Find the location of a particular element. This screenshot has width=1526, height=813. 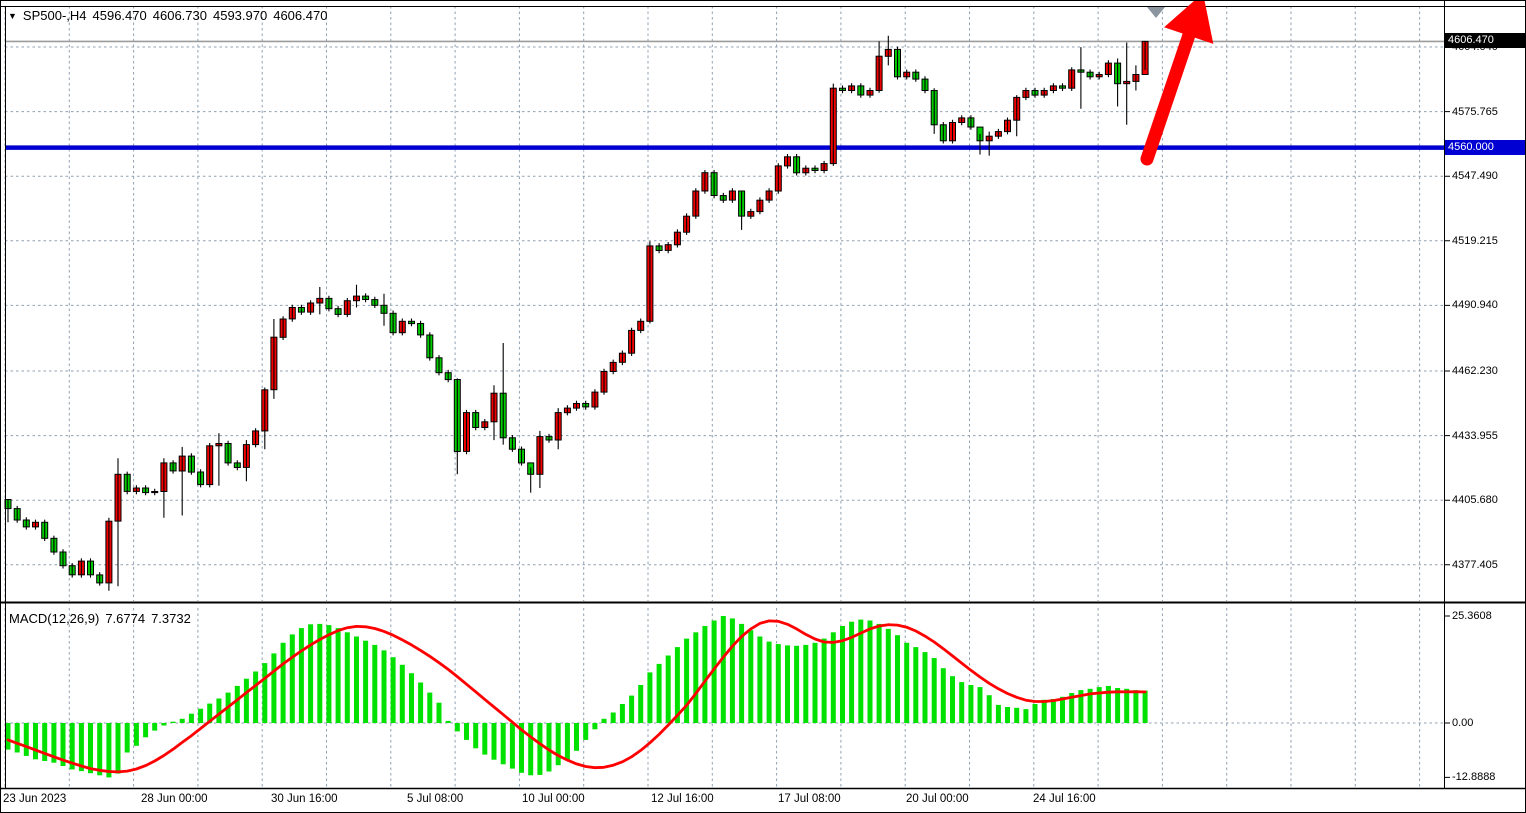

trend-arrow-shaft is located at coordinates (1168, 97).